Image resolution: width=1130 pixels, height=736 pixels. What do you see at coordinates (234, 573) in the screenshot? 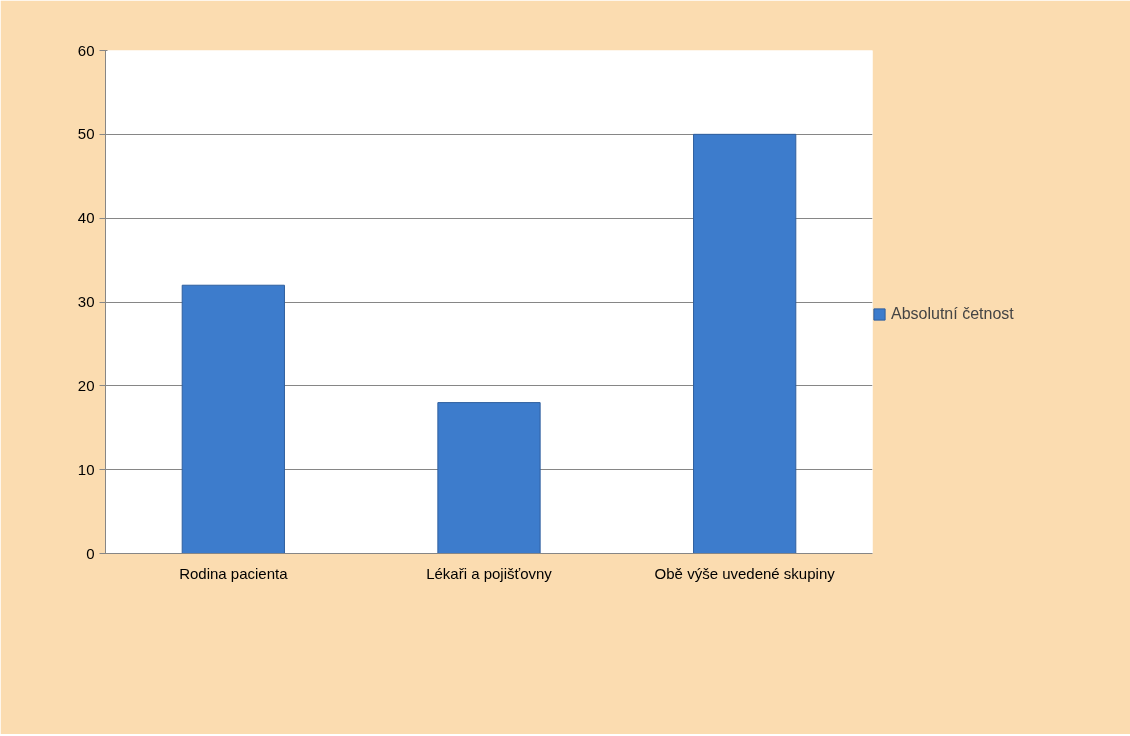
I see `x-tick-label: Rodina pacienta` at bounding box center [234, 573].